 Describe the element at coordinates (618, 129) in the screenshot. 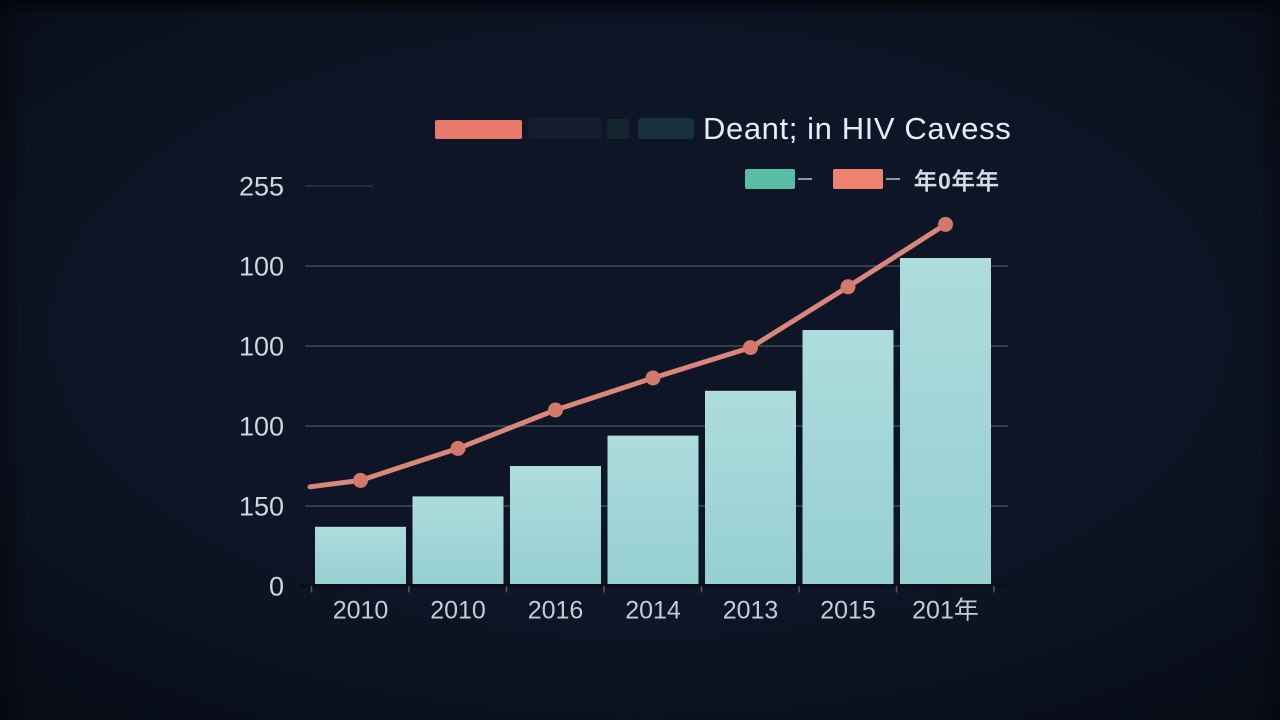

I see `header-teal-chip` at that location.